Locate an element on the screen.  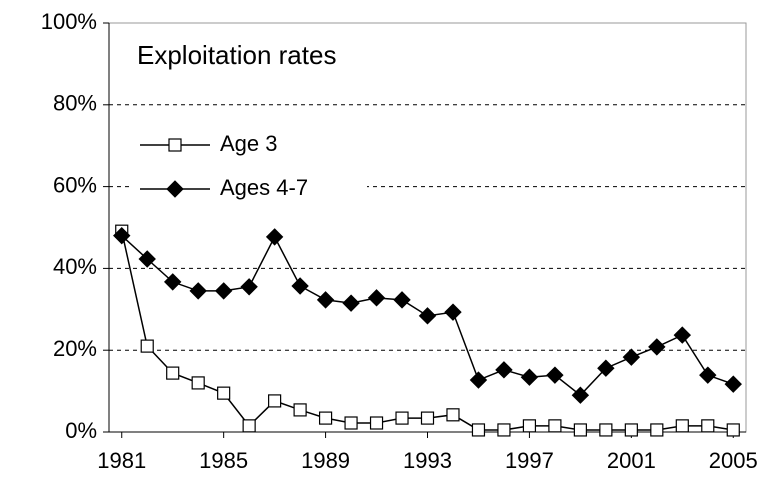
annotation: Exploitation rates is located at coordinates (236, 55).